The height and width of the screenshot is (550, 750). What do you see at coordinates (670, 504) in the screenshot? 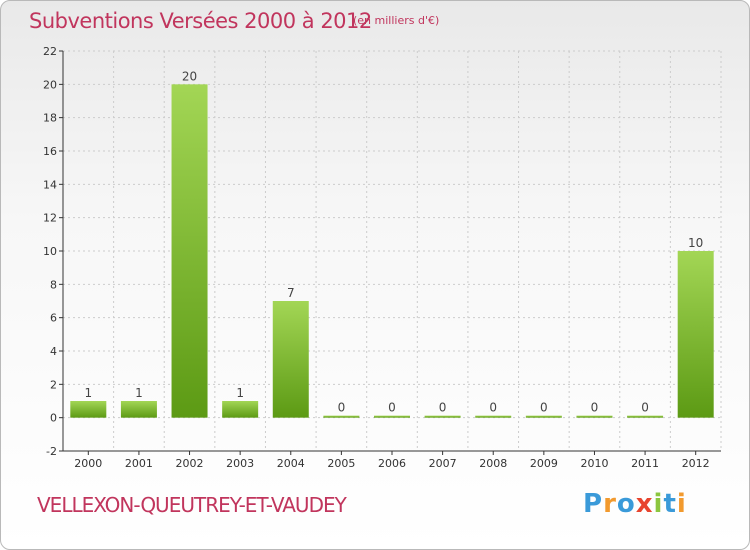
I see `logo-letter: t` at bounding box center [670, 504].